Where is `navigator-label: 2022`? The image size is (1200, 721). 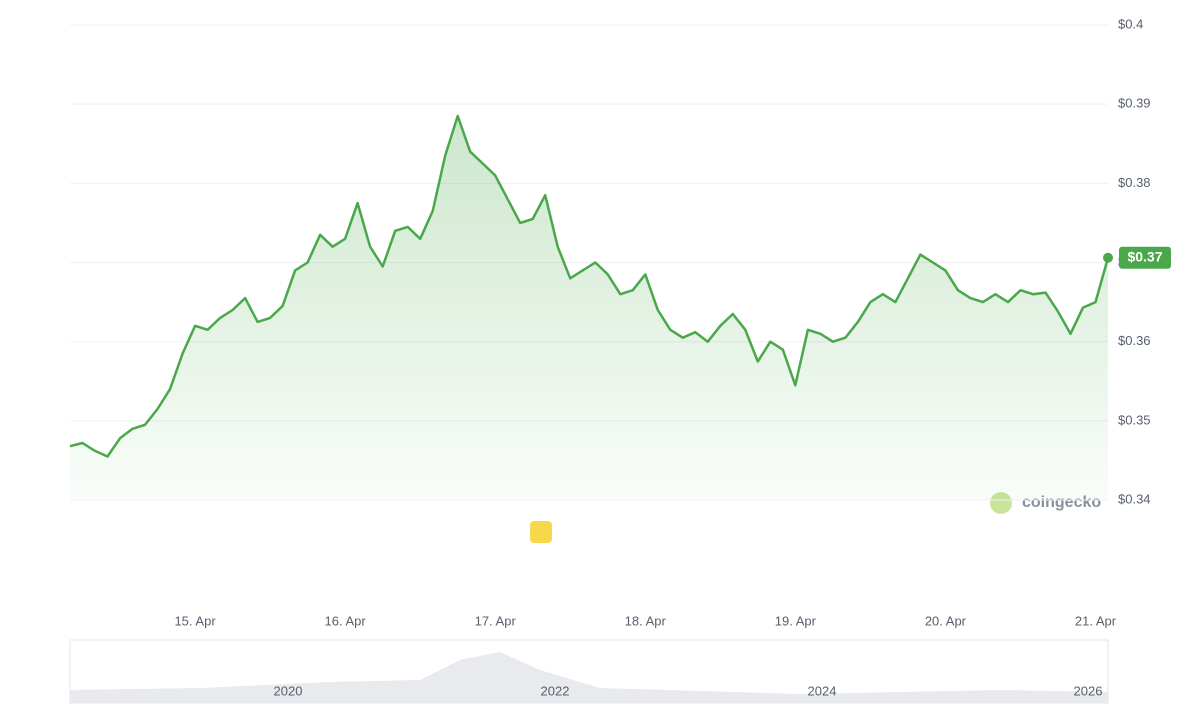 navigator-label: 2022 is located at coordinates (555, 690).